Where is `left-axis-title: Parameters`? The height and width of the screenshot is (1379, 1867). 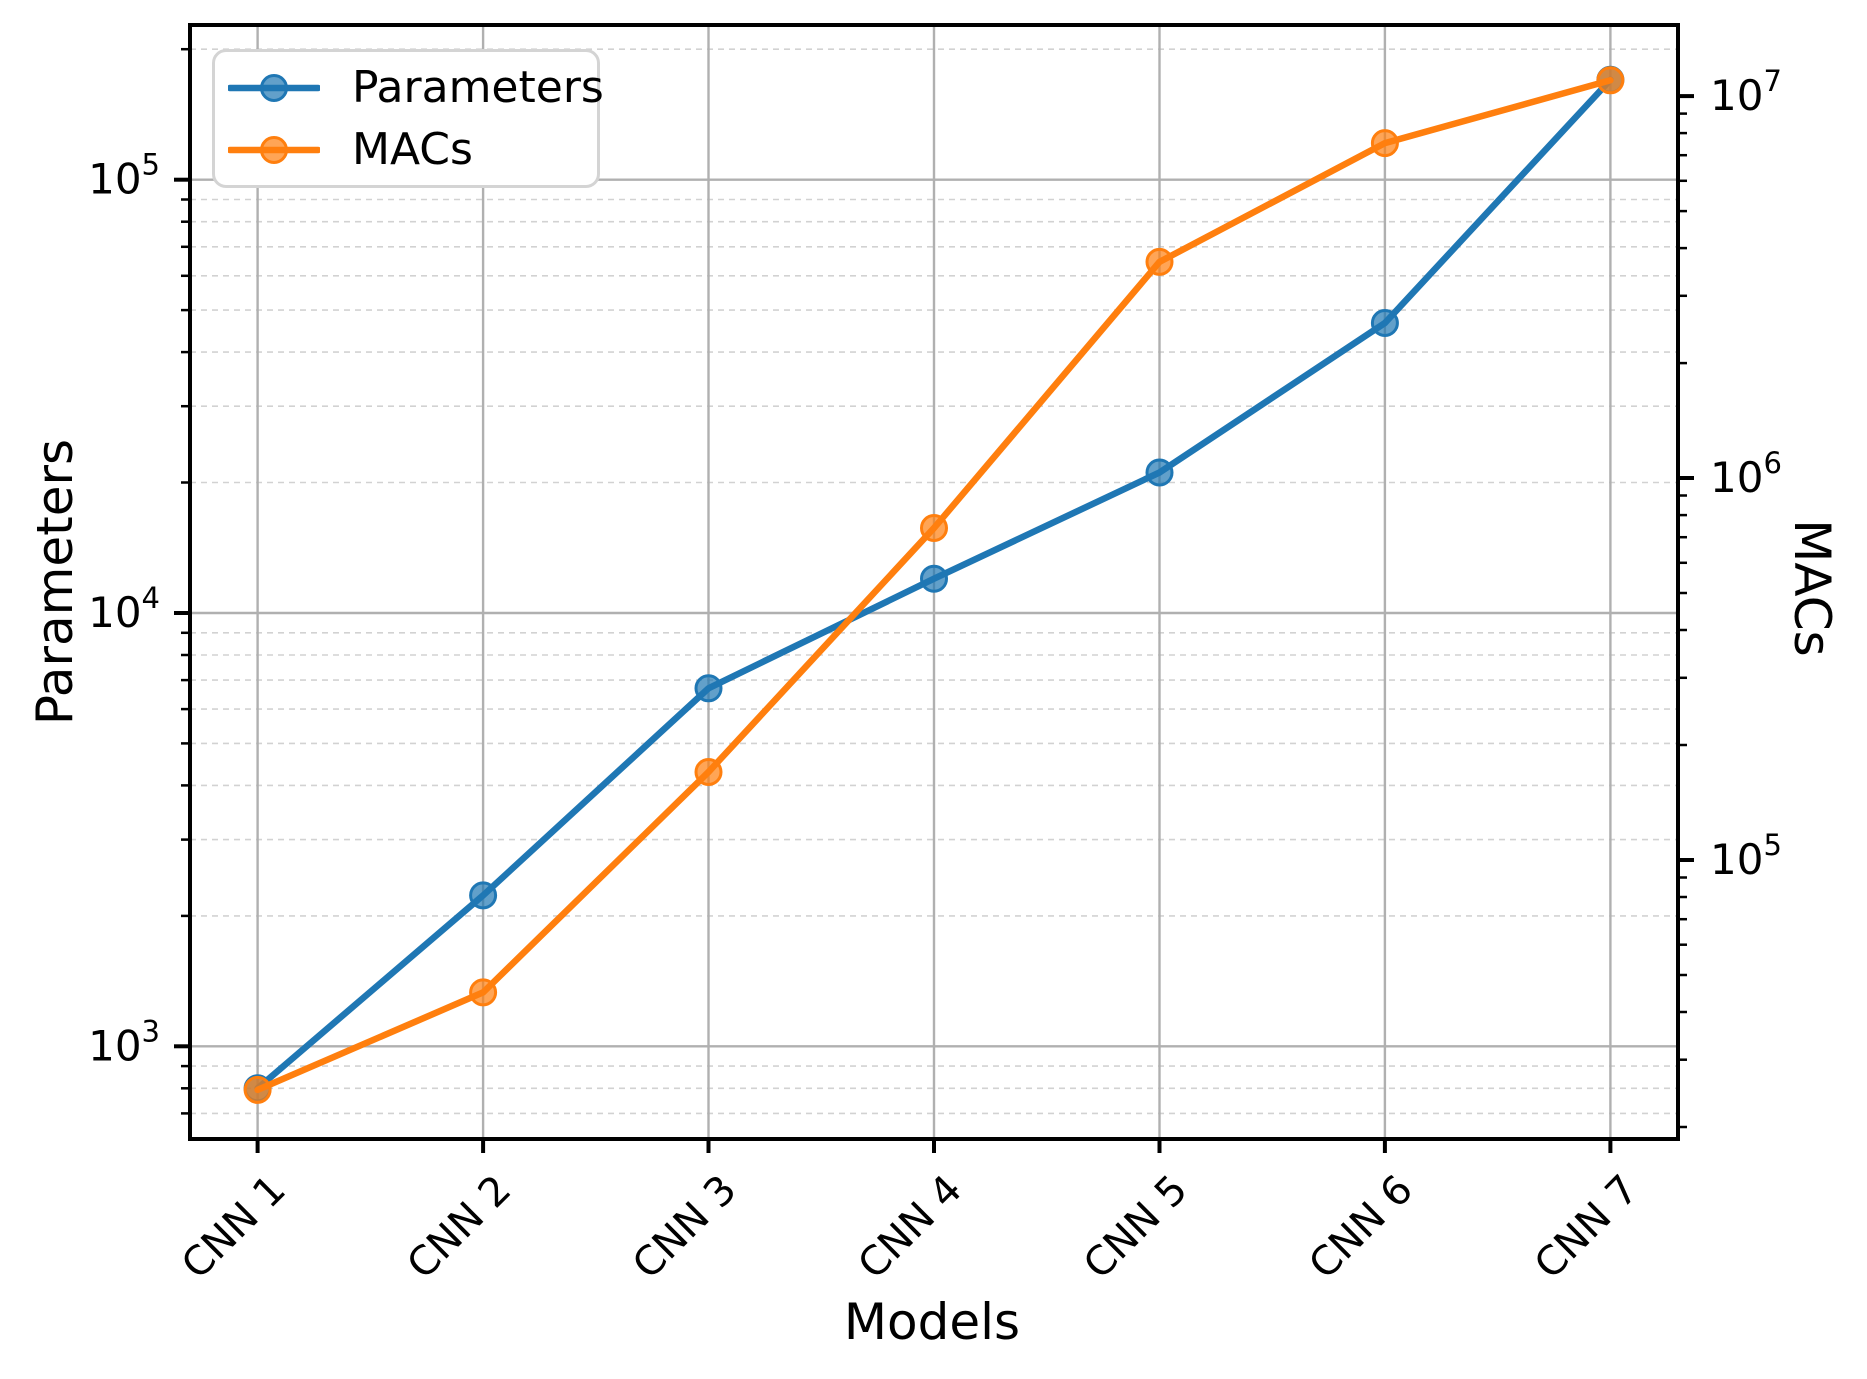 left-axis-title: Parameters is located at coordinates (55, 582).